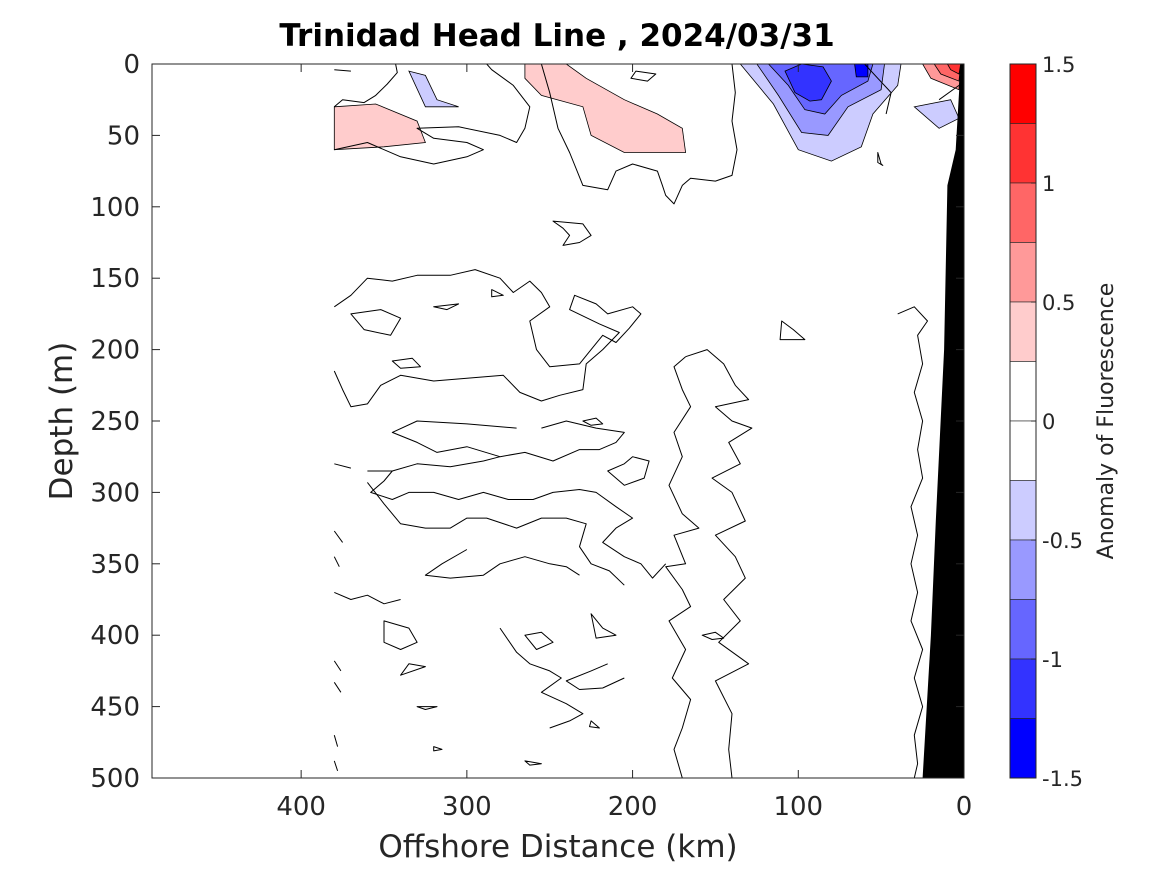 The height and width of the screenshot is (875, 1167). I want to click on colorbar-label: Anomaly of Fluorescence, so click(1106, 421).